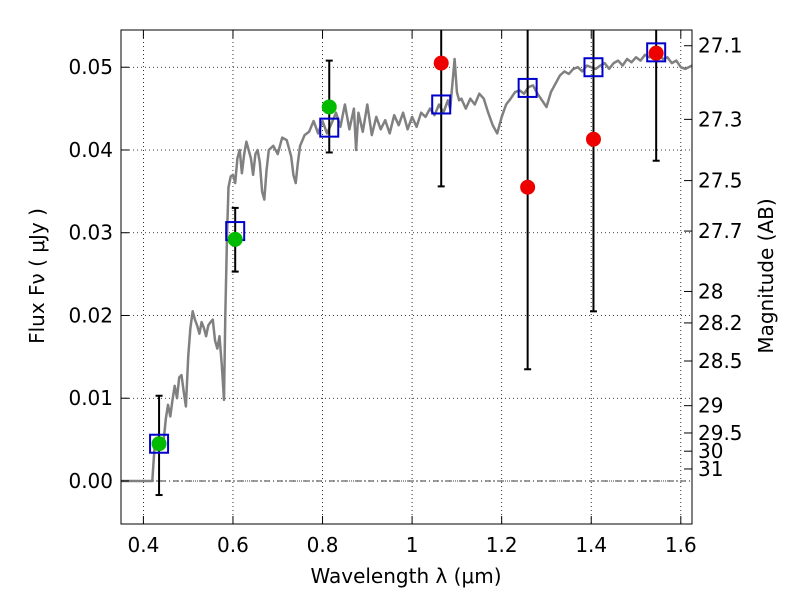 The width and height of the screenshot is (800, 600). Describe the element at coordinates (720, 46) in the screenshot. I see `y2-tick-label: 27.1` at that location.